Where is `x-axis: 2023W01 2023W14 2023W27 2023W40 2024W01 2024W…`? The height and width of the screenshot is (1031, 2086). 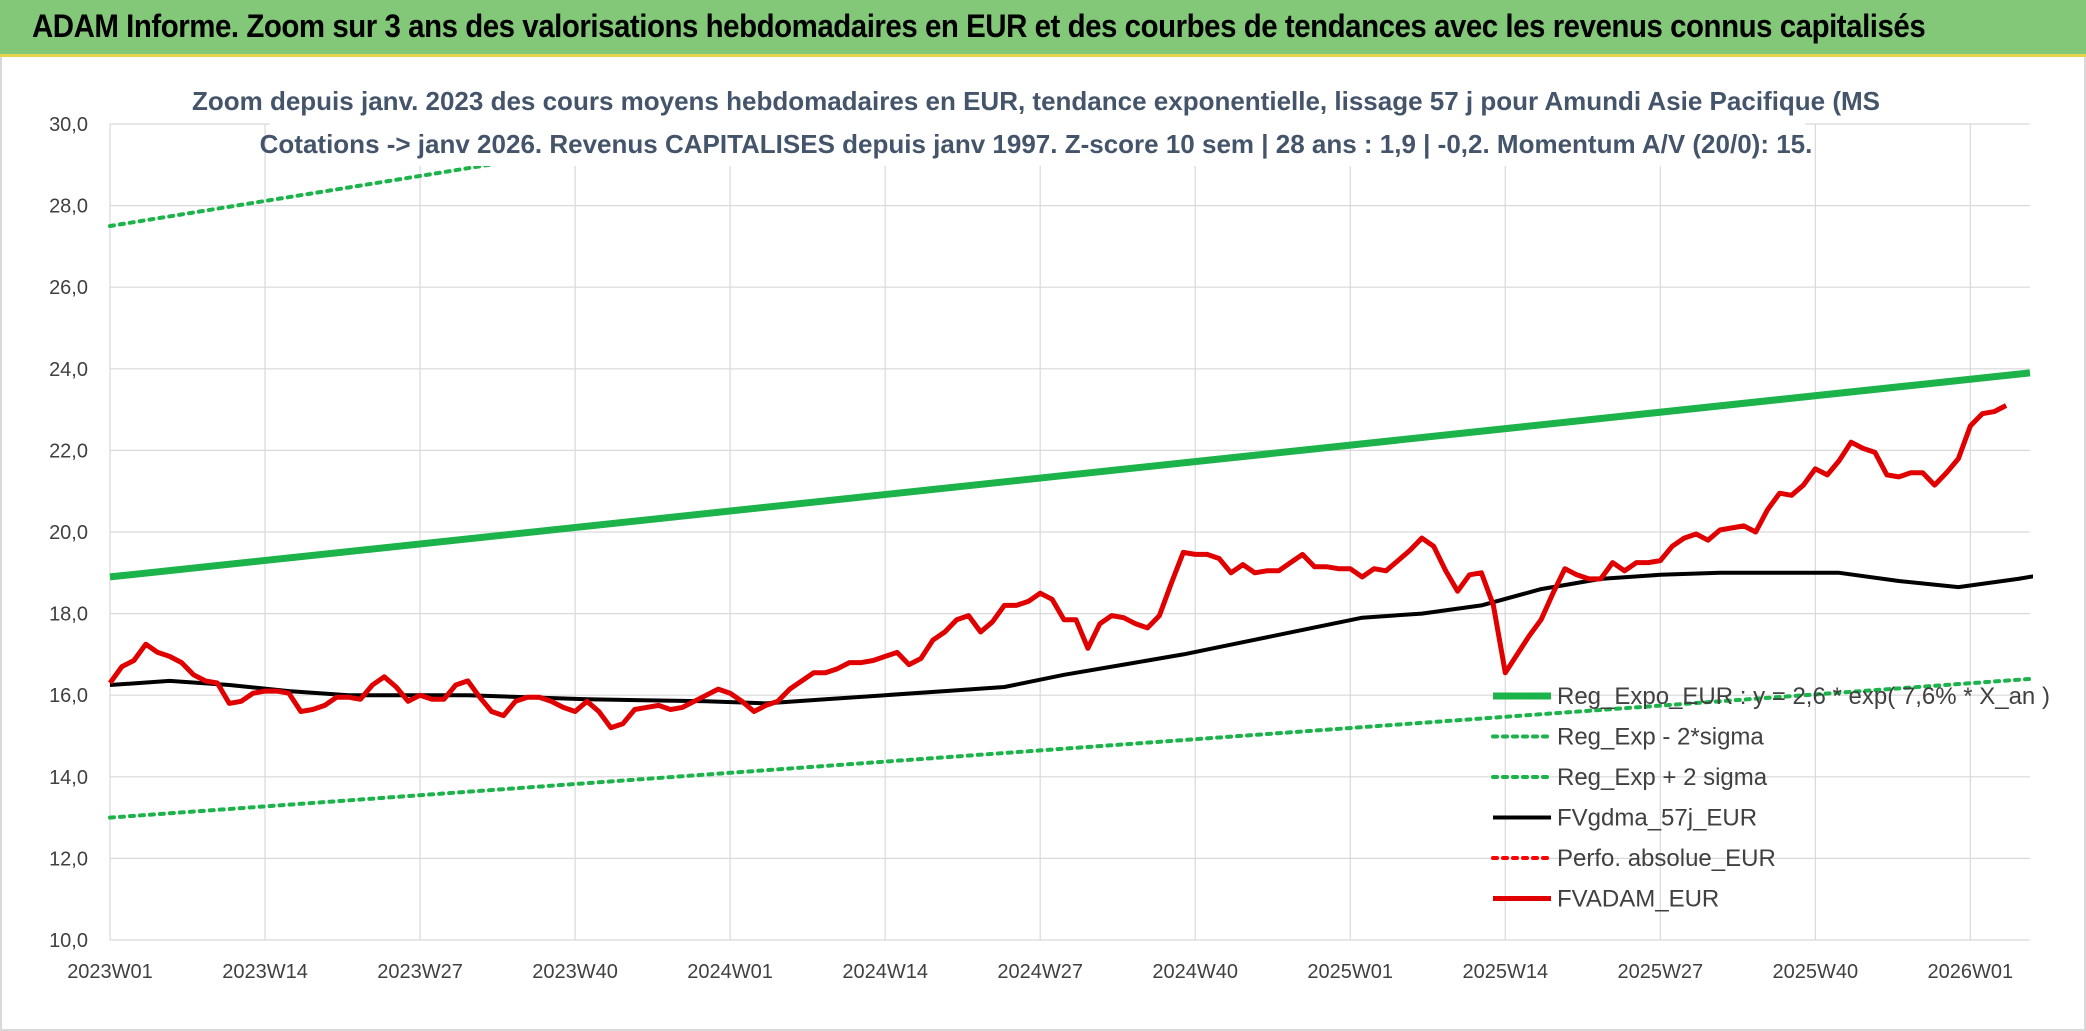 x-axis: 2023W01 2023W14 2023W27 2023W40 2024W01 2024W… is located at coordinates (1040, 972).